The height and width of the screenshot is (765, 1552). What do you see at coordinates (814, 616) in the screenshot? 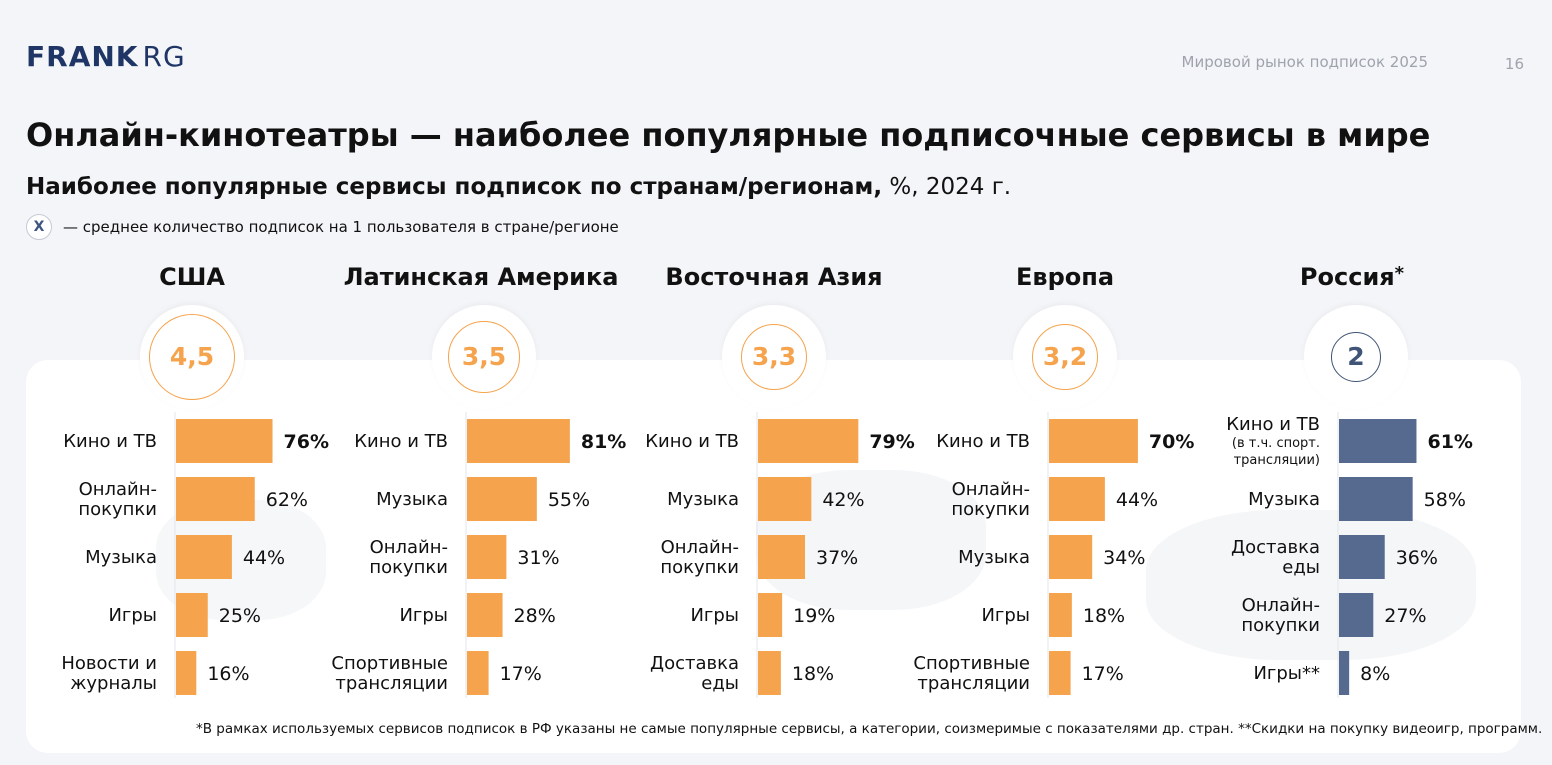
I see `data-label: 19%` at bounding box center [814, 616].